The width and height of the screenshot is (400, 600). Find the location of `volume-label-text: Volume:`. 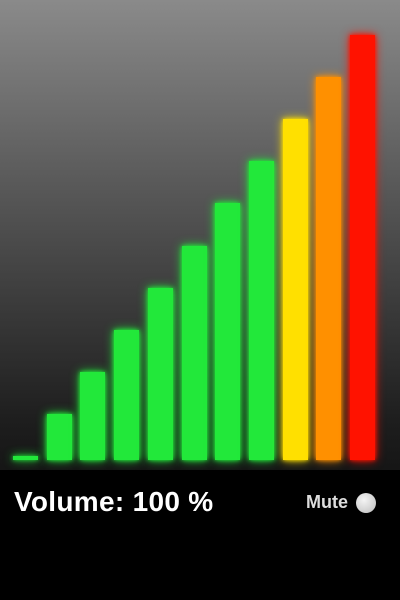

volume-label-text: Volume: is located at coordinates (69, 501).